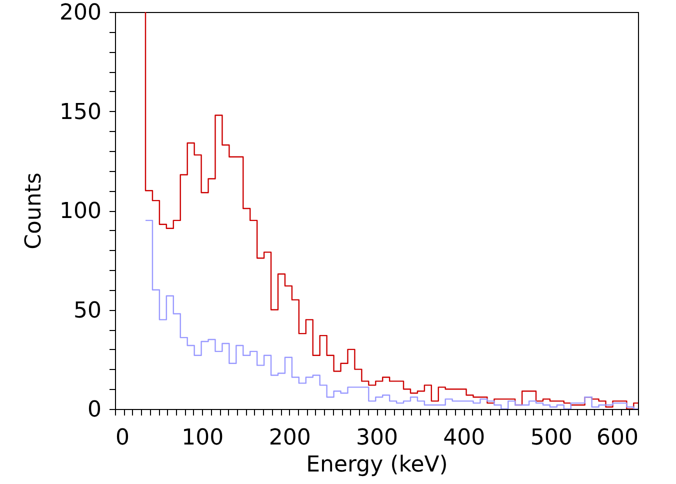 The image size is (676, 484). What do you see at coordinates (81, 211) in the screenshot?
I see `y-tick-label: 100` at bounding box center [81, 211].